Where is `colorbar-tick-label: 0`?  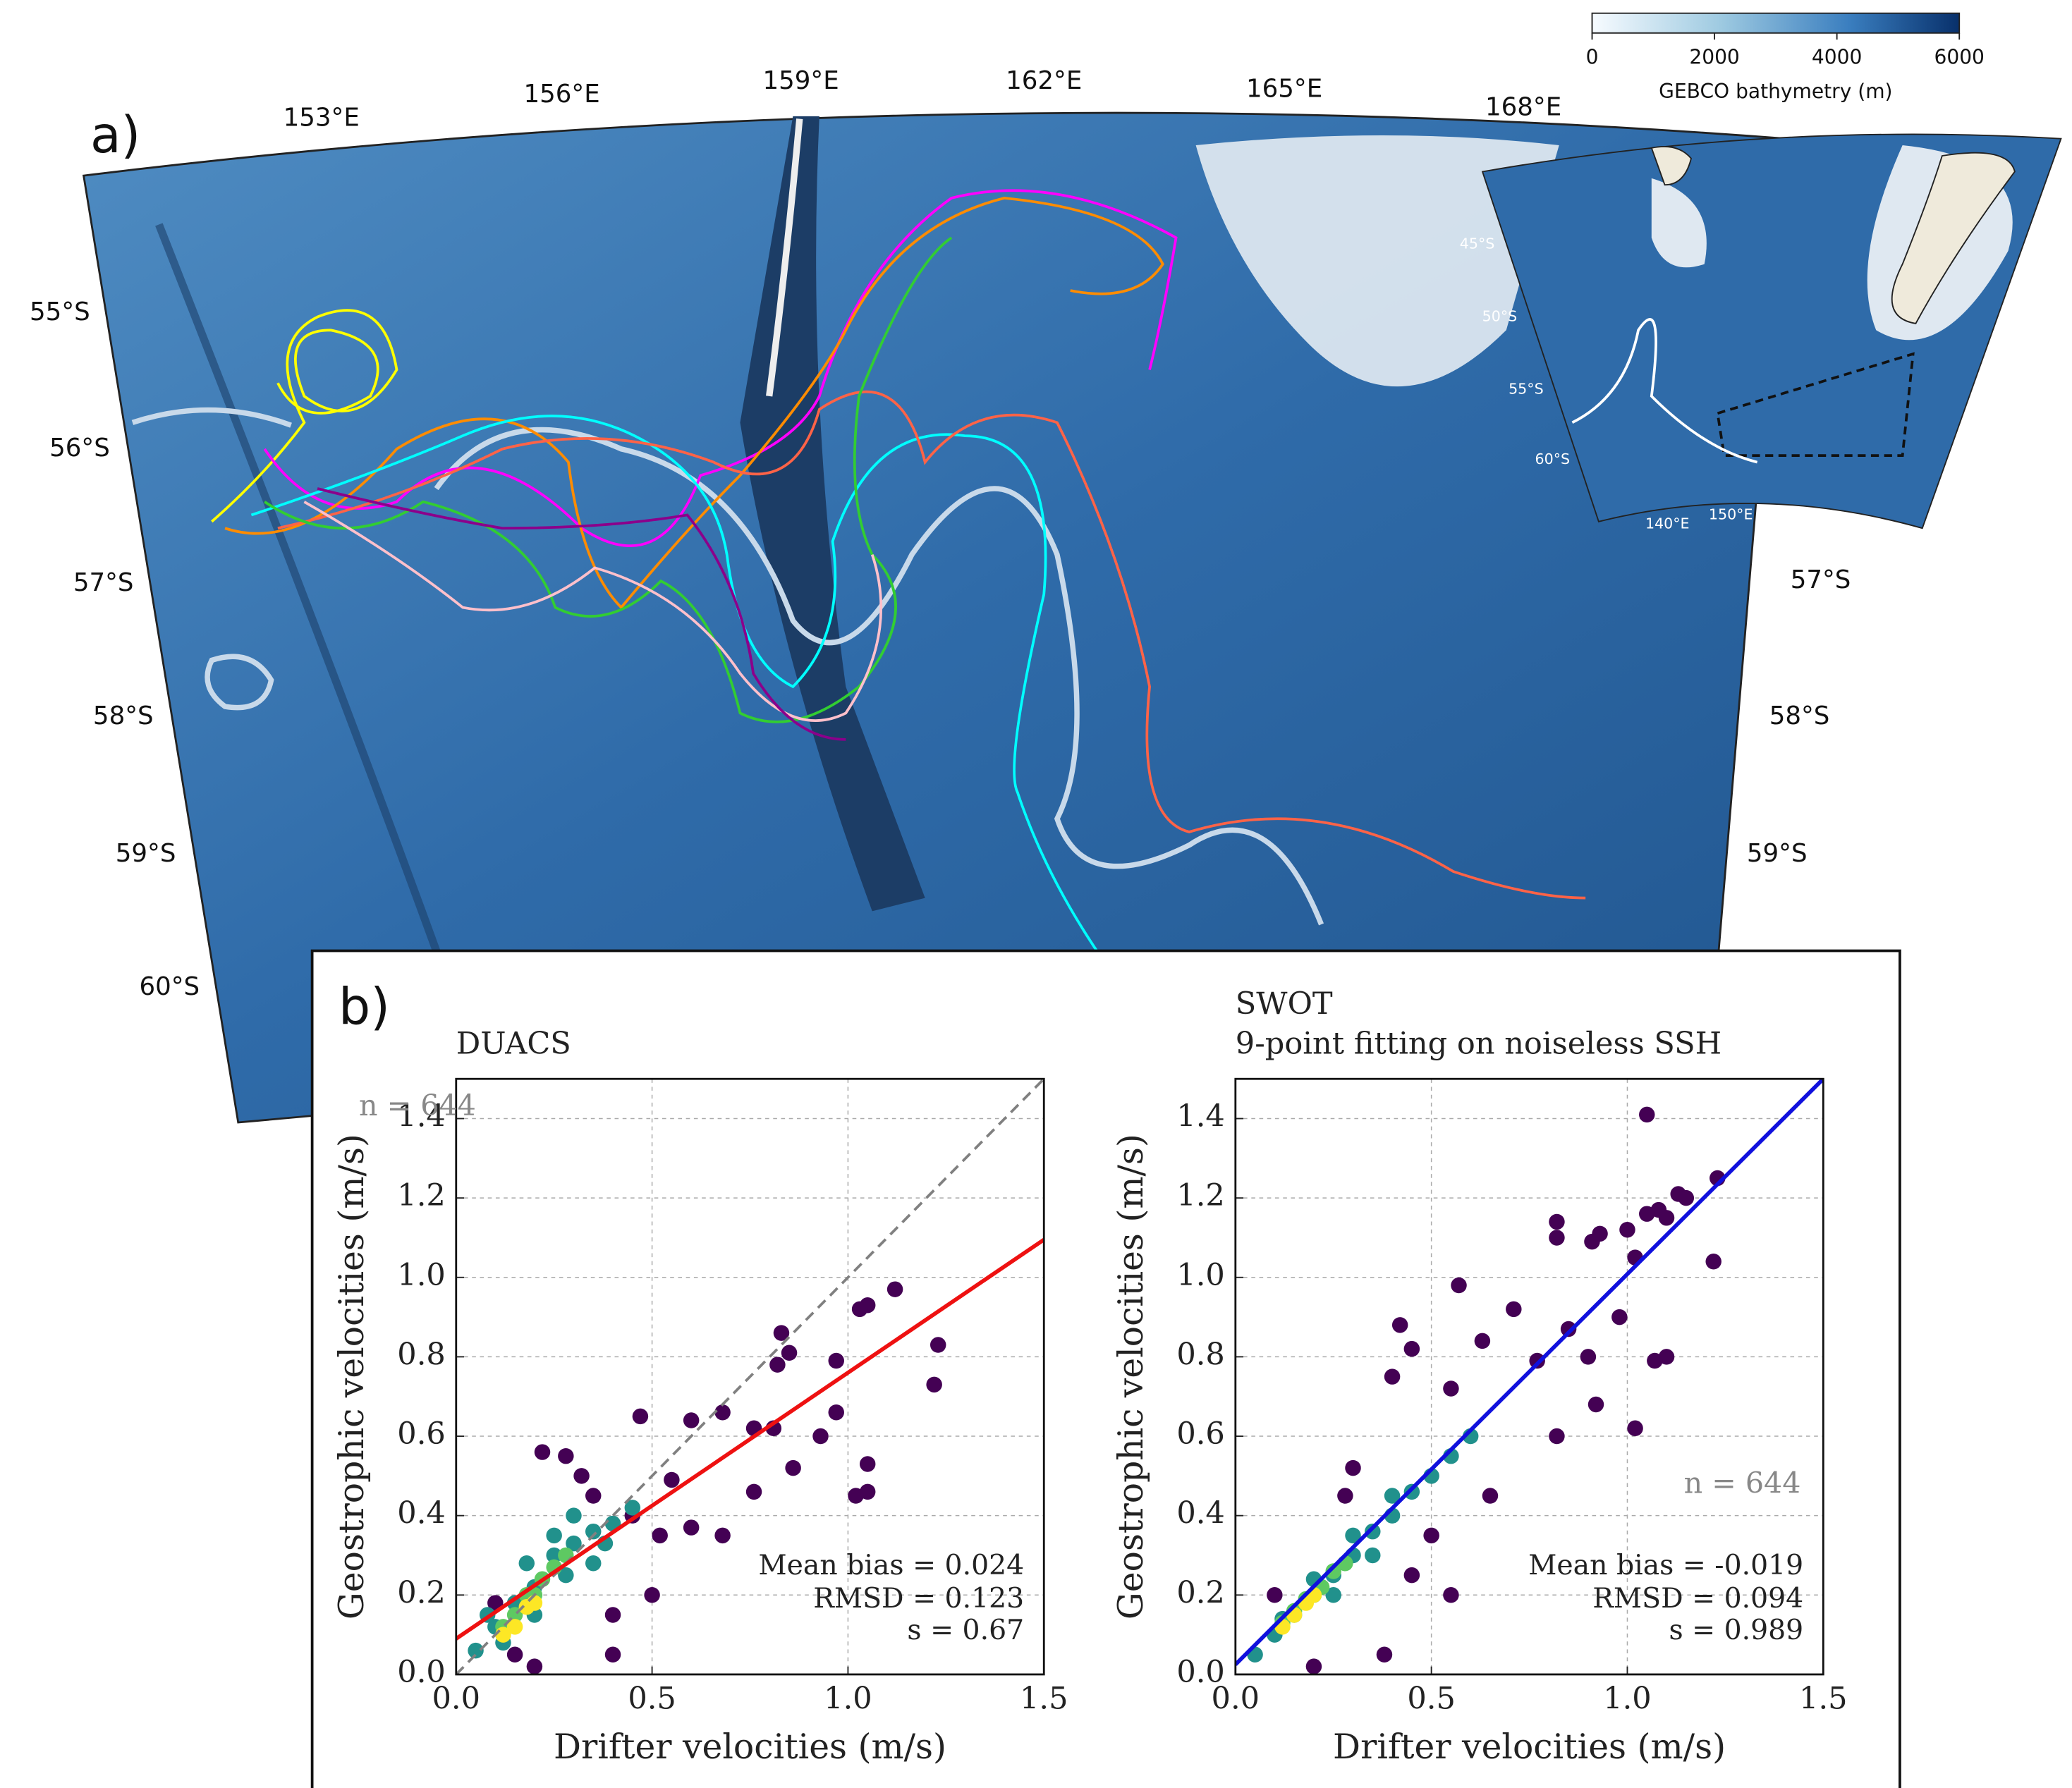
colorbar-tick-label: 0 is located at coordinates (1592, 56).